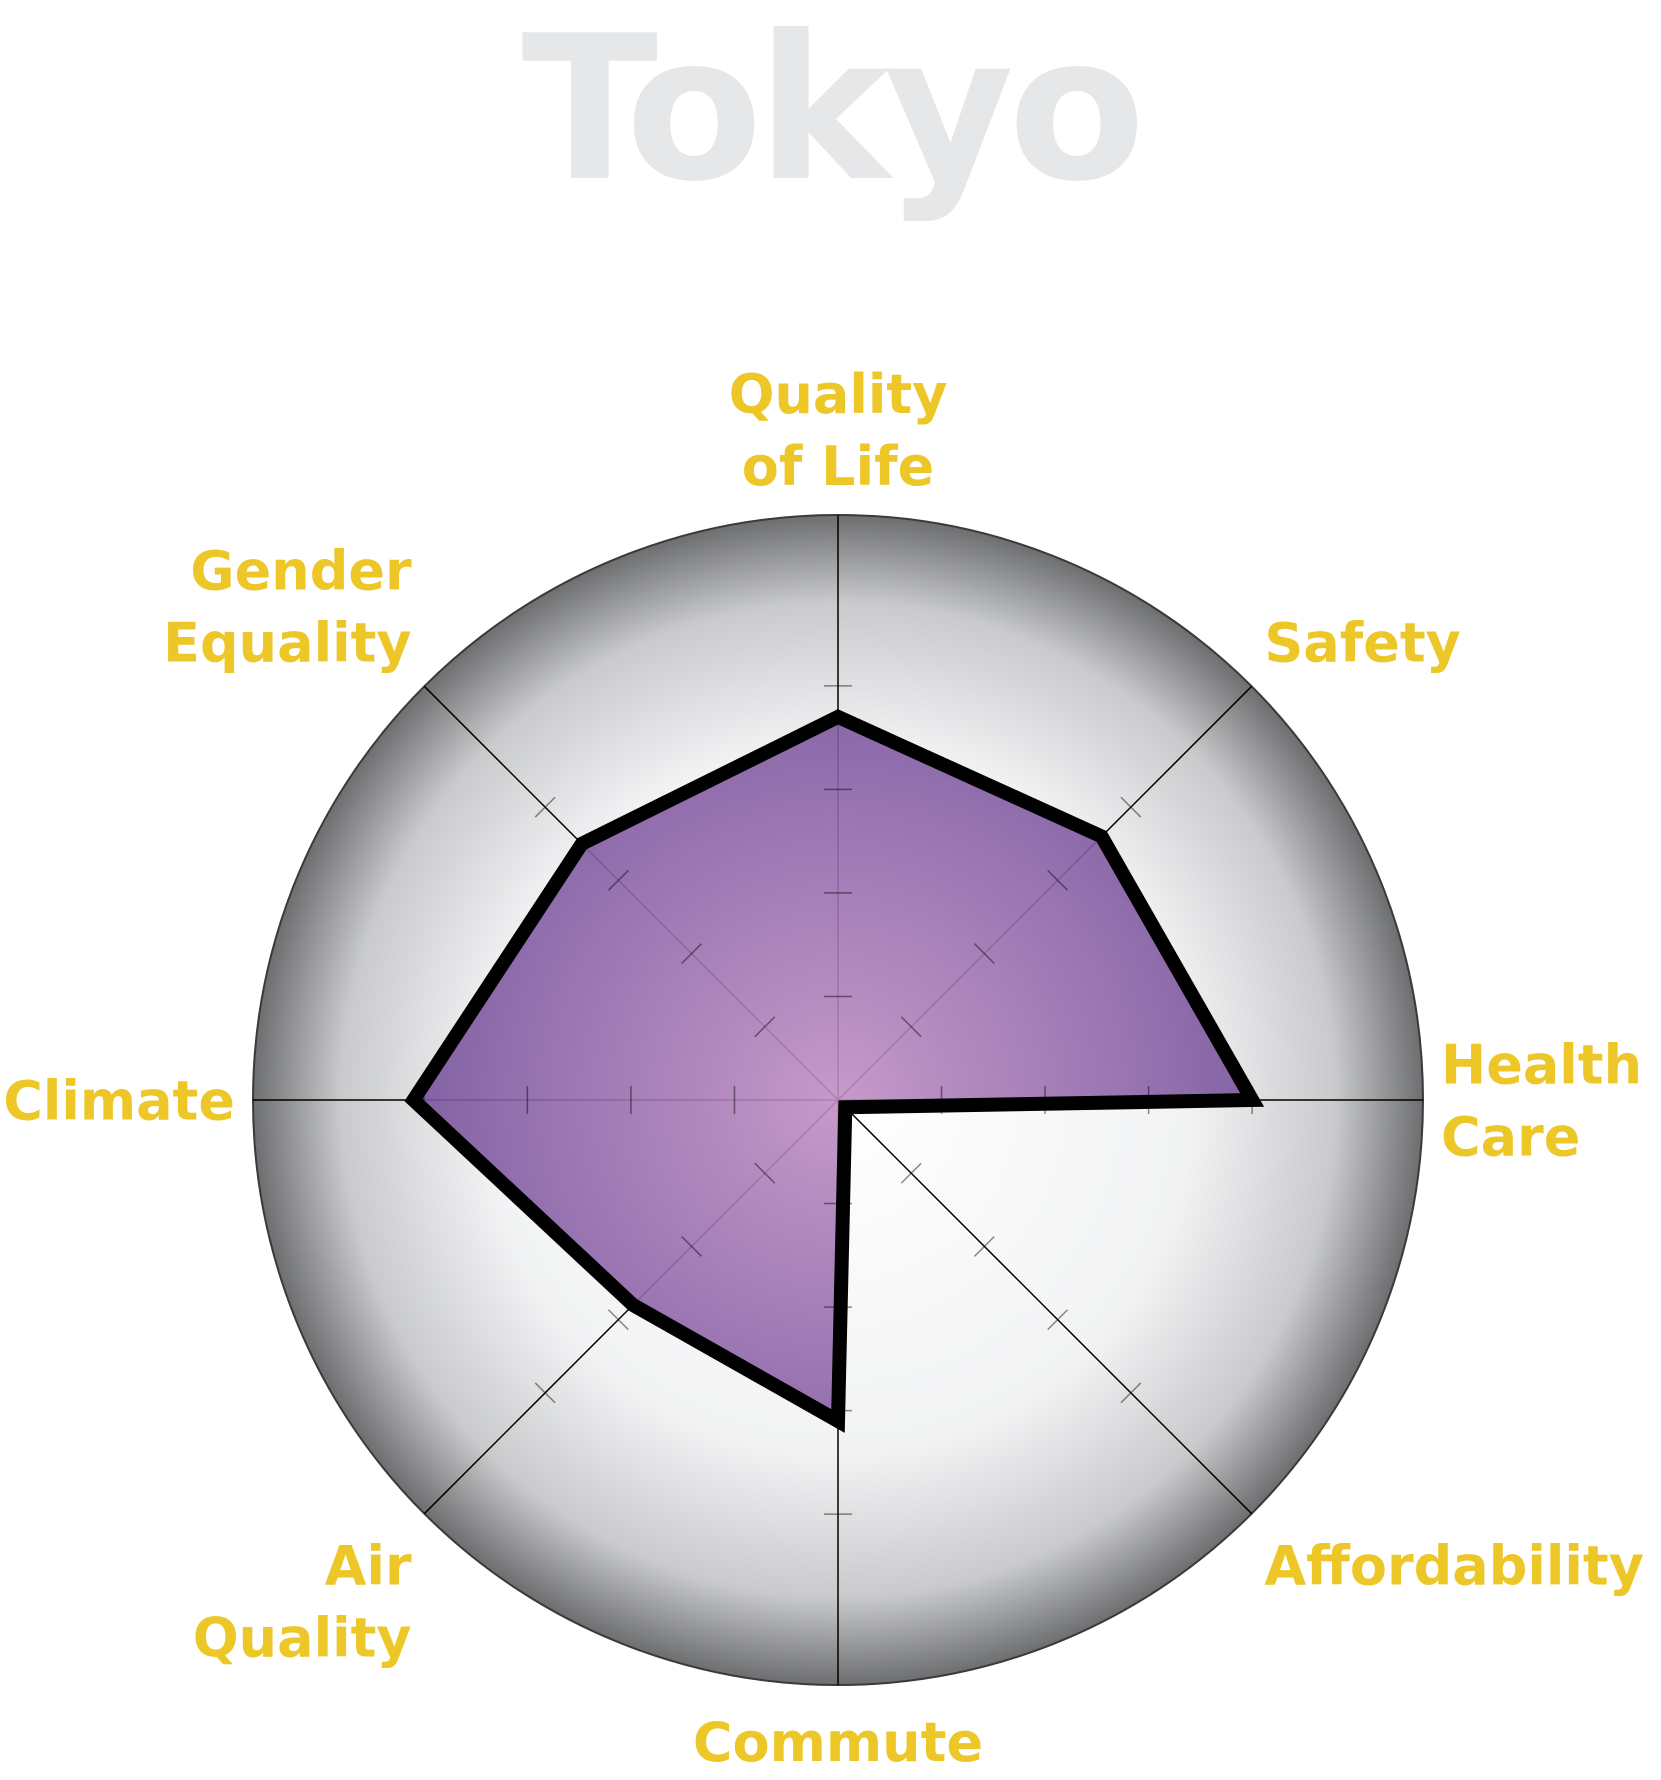  Describe the element at coordinates (1510, 1136) in the screenshot. I see `axis-label-line: Care` at that location.